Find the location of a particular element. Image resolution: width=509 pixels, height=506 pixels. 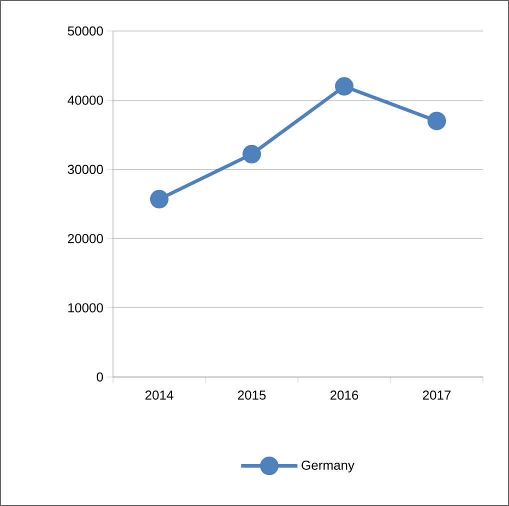

y-tick-label: 50000 is located at coordinates (85, 31).